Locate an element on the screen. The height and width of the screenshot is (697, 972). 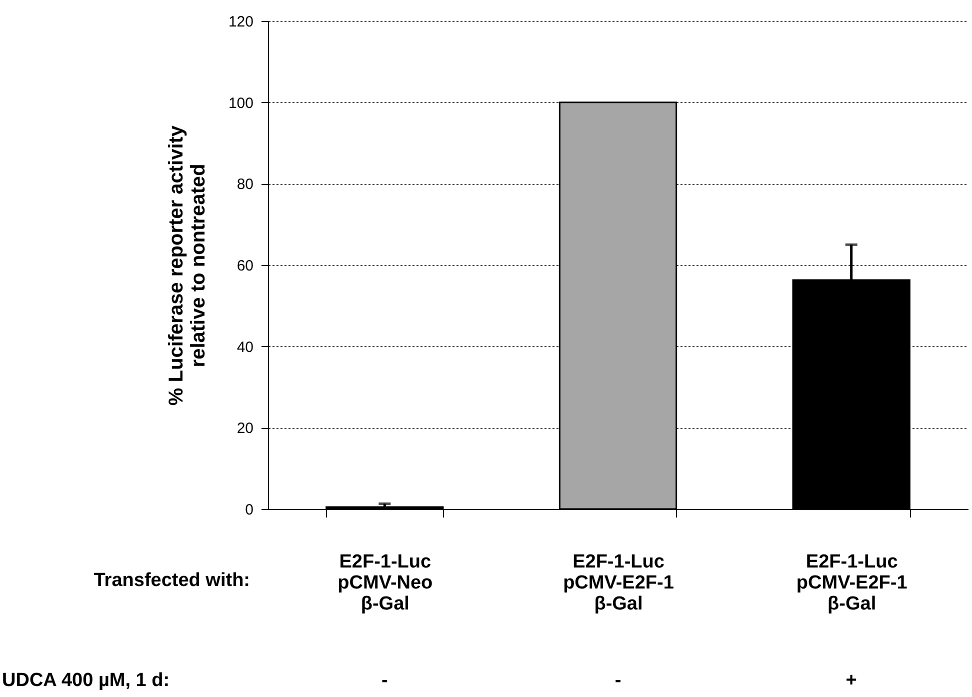
y-axis-title: % Luciferase reporter activity relative to nontreated is located at coordinates (187, 265).